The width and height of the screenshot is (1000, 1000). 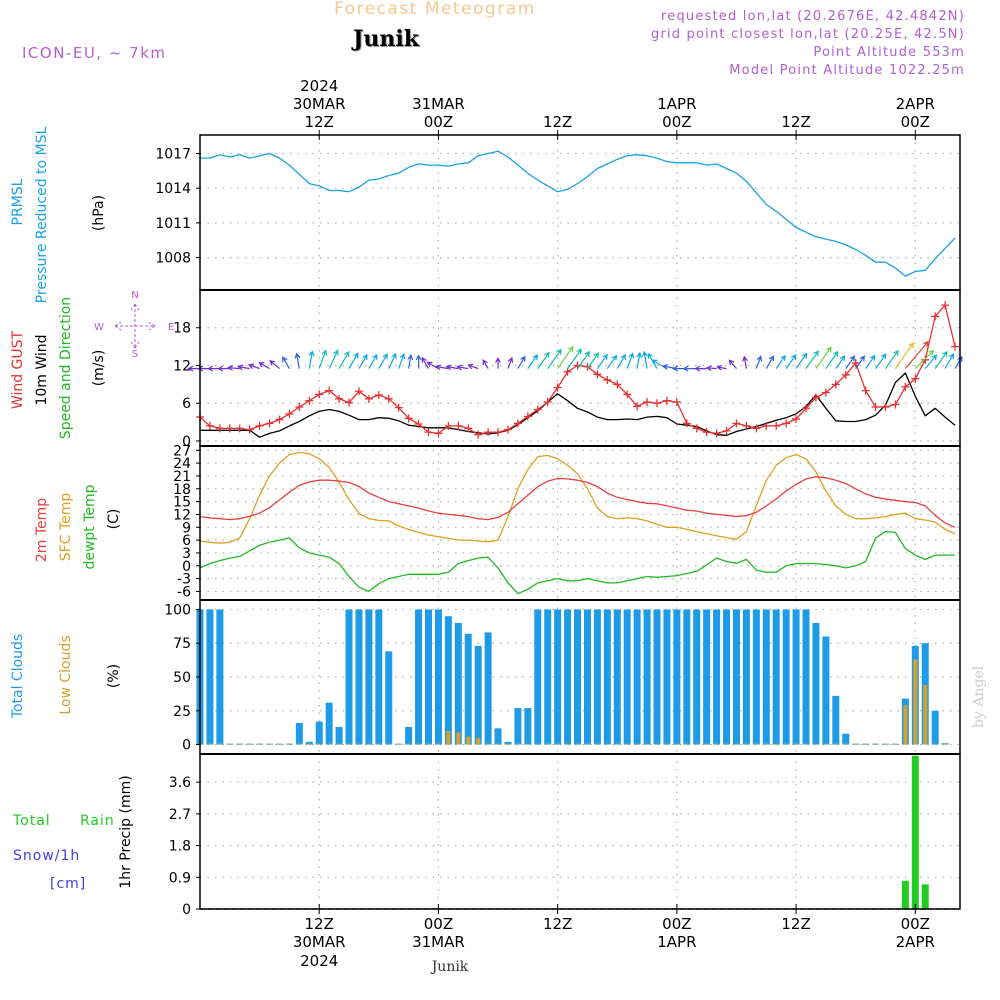 I want to click on y-tick-label: 1014, so click(x=173, y=189).